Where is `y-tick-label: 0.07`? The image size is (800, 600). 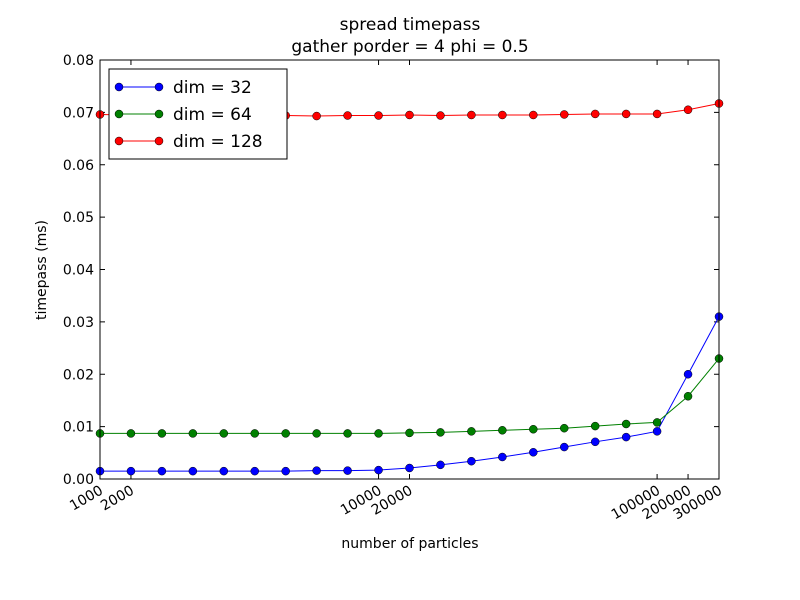
y-tick-label: 0.07 is located at coordinates (78, 113).